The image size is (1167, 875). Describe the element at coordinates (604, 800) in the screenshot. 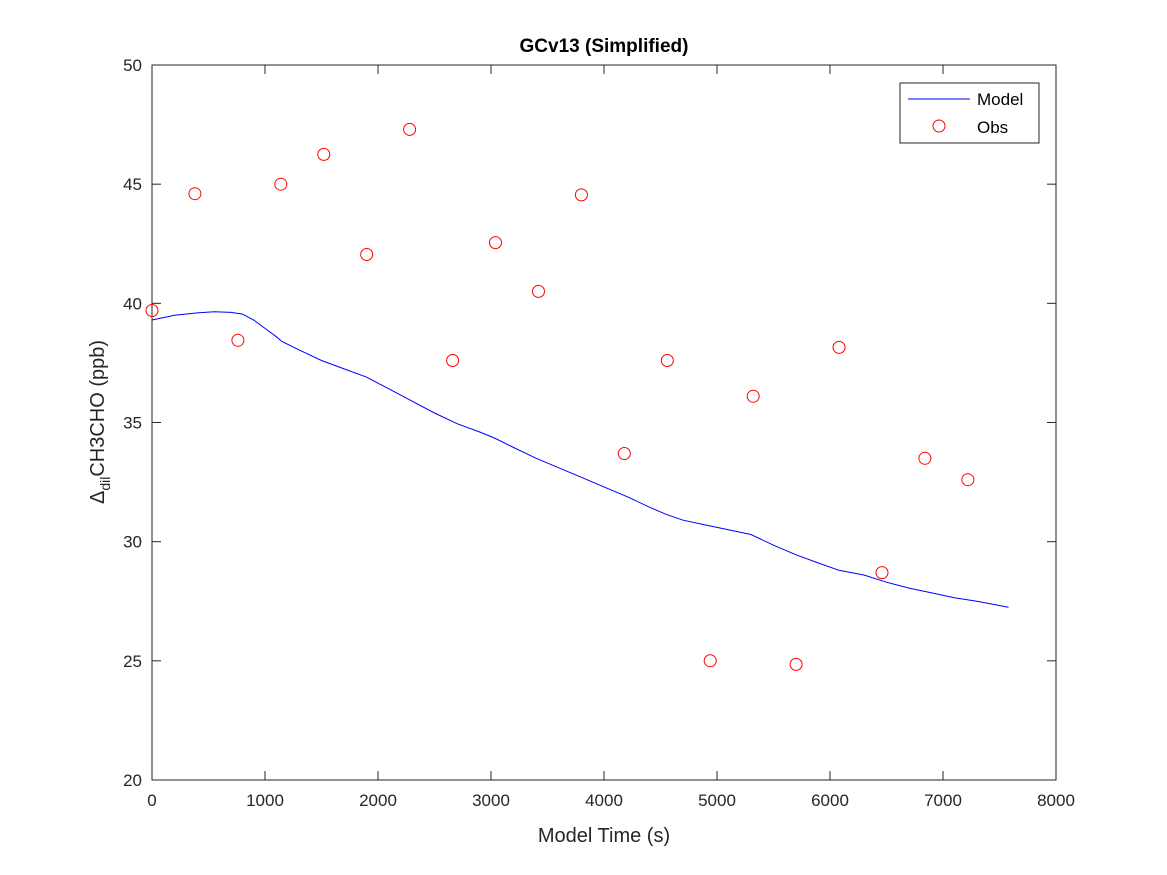

I see `x-tick-label: 4000` at that location.